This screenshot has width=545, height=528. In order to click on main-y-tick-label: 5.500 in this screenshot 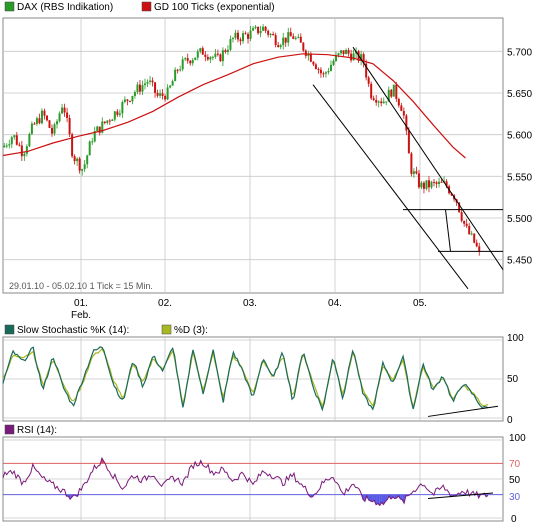, I will do `click(519, 219)`.